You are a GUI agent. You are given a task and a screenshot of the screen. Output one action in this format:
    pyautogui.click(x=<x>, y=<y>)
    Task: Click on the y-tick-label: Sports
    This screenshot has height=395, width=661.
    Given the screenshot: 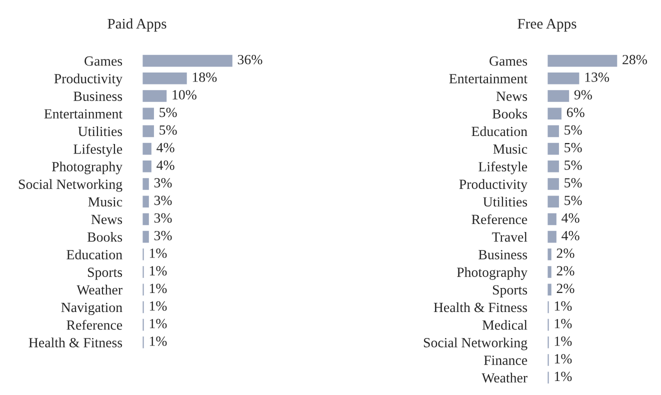 What is the action you would take?
    pyautogui.click(x=510, y=291)
    